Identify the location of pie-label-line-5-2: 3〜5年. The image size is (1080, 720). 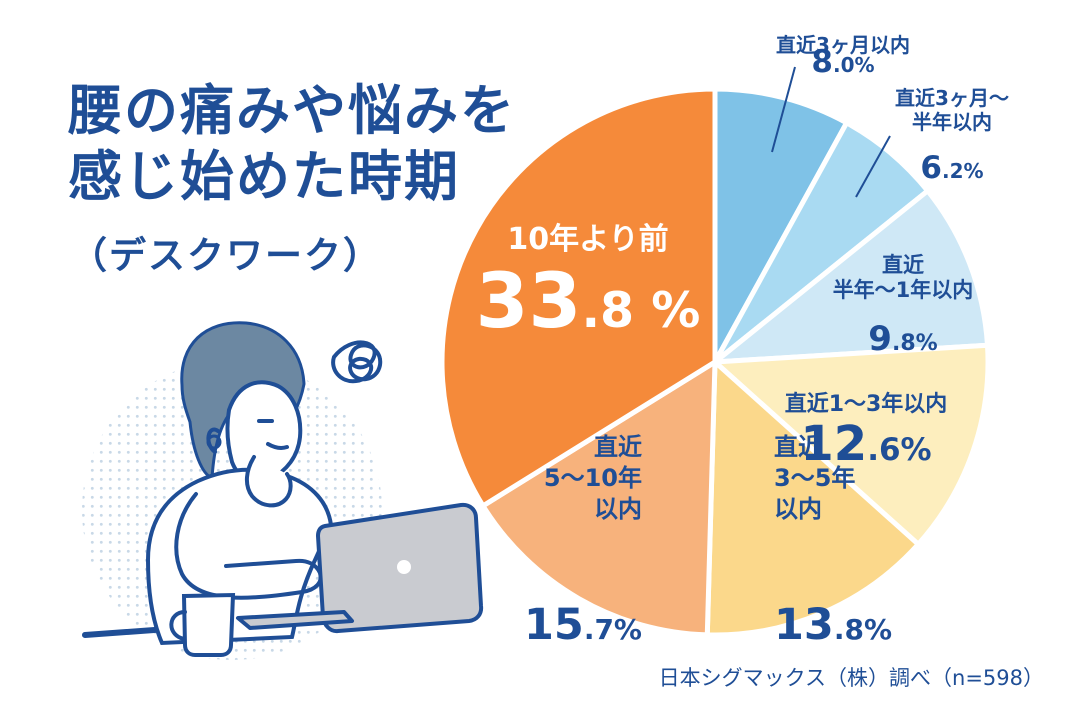
(814, 478).